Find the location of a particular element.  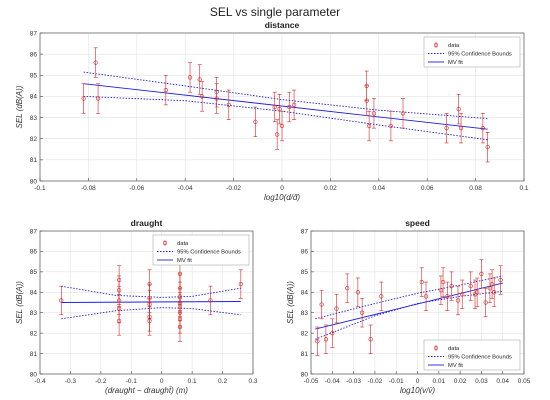

panel-title: speed is located at coordinates (417, 223).